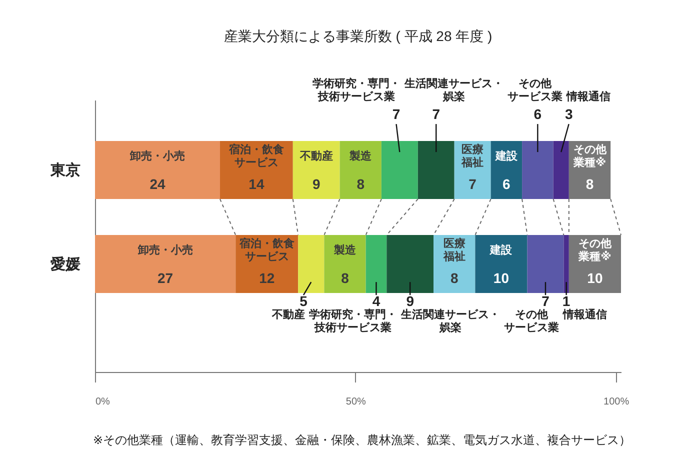 The height and width of the screenshot is (462, 700). What do you see at coordinates (103, 402) in the screenshot?
I see `x-tick-label: 0%` at bounding box center [103, 402].